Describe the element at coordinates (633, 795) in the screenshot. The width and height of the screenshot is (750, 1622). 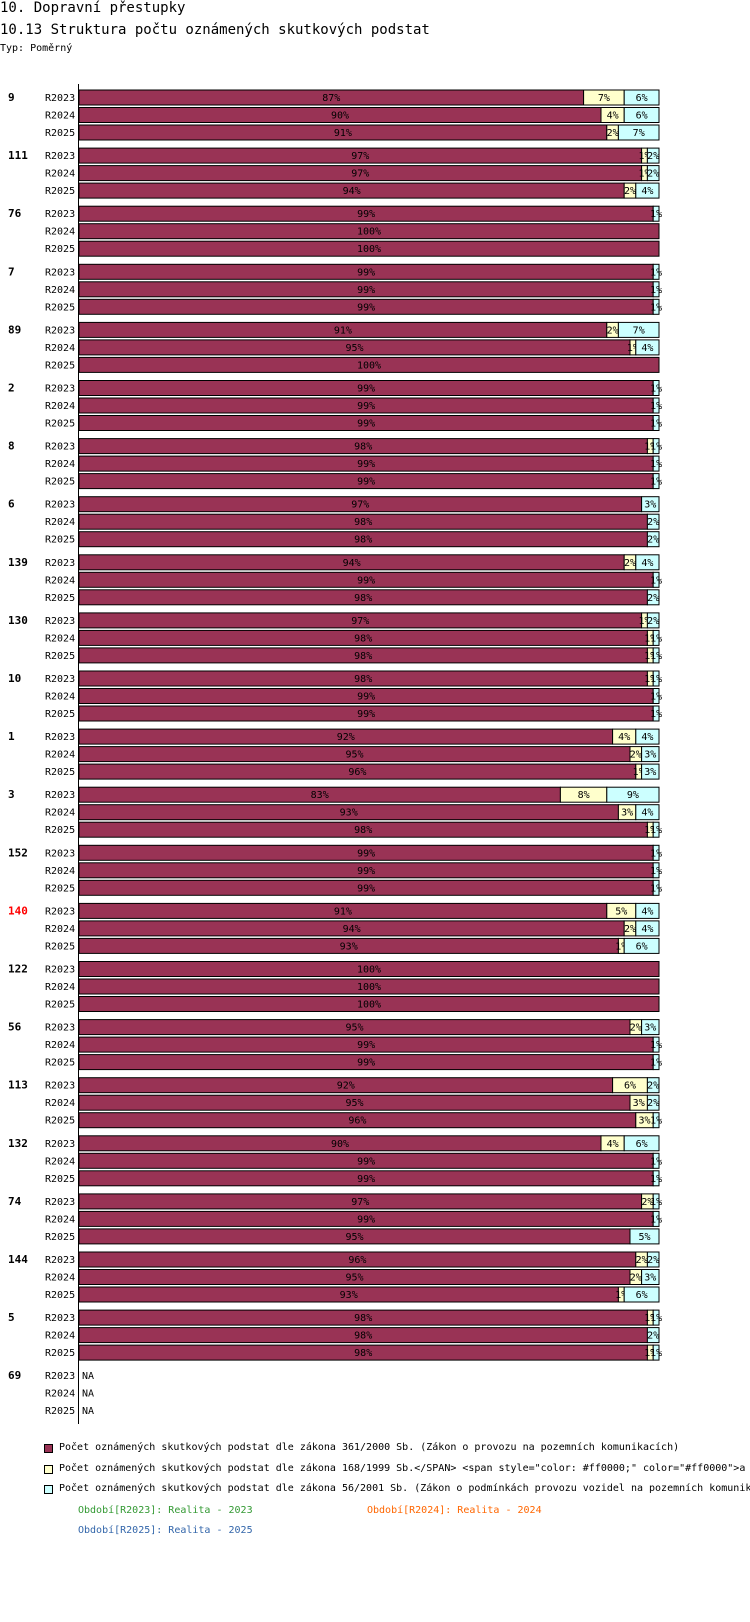
I see `data-label: 9%` at that location.